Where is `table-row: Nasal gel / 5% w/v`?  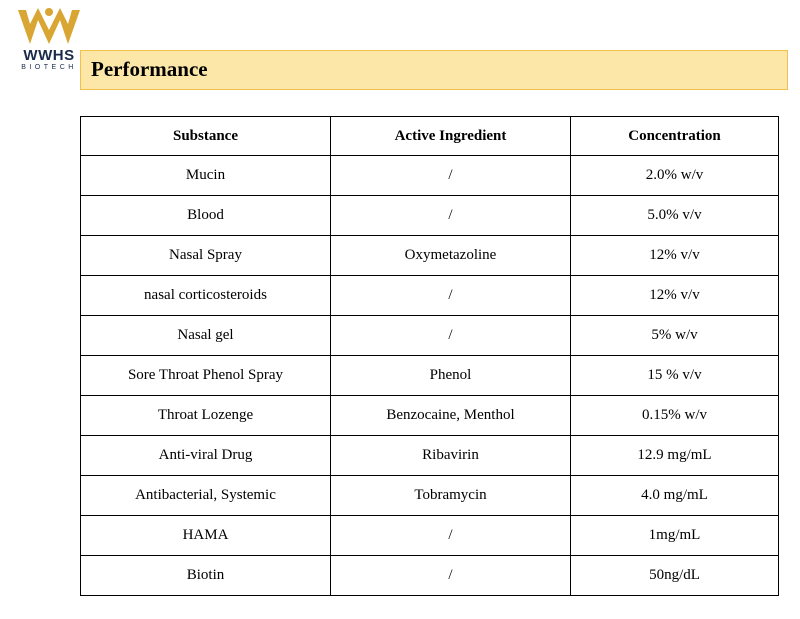
table-row: Nasal gel / 5% w/v is located at coordinates (429, 335).